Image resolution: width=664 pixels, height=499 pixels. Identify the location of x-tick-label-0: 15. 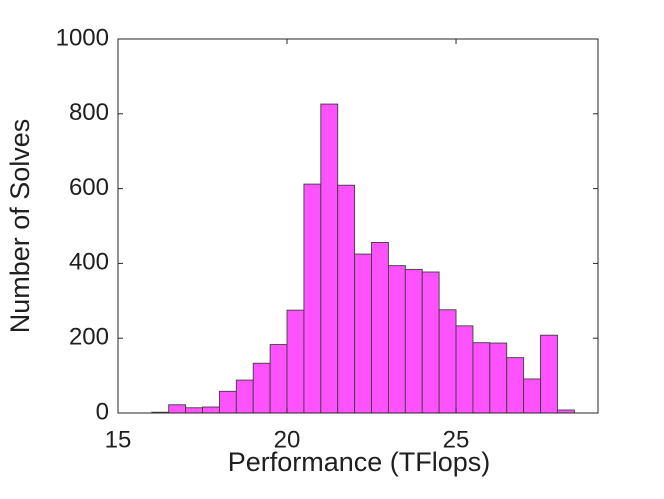
(118, 439).